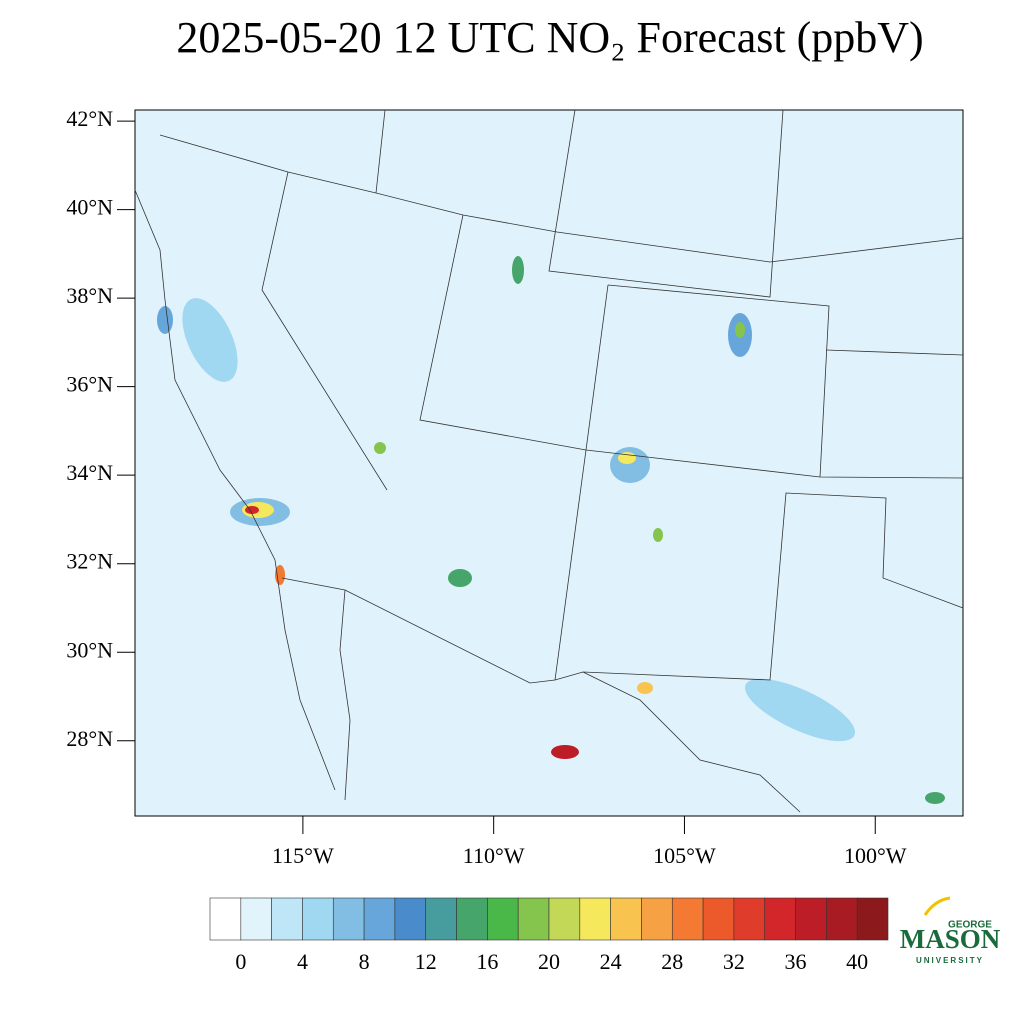  I want to click on colorbar-tick-label: 8, so click(364, 961).